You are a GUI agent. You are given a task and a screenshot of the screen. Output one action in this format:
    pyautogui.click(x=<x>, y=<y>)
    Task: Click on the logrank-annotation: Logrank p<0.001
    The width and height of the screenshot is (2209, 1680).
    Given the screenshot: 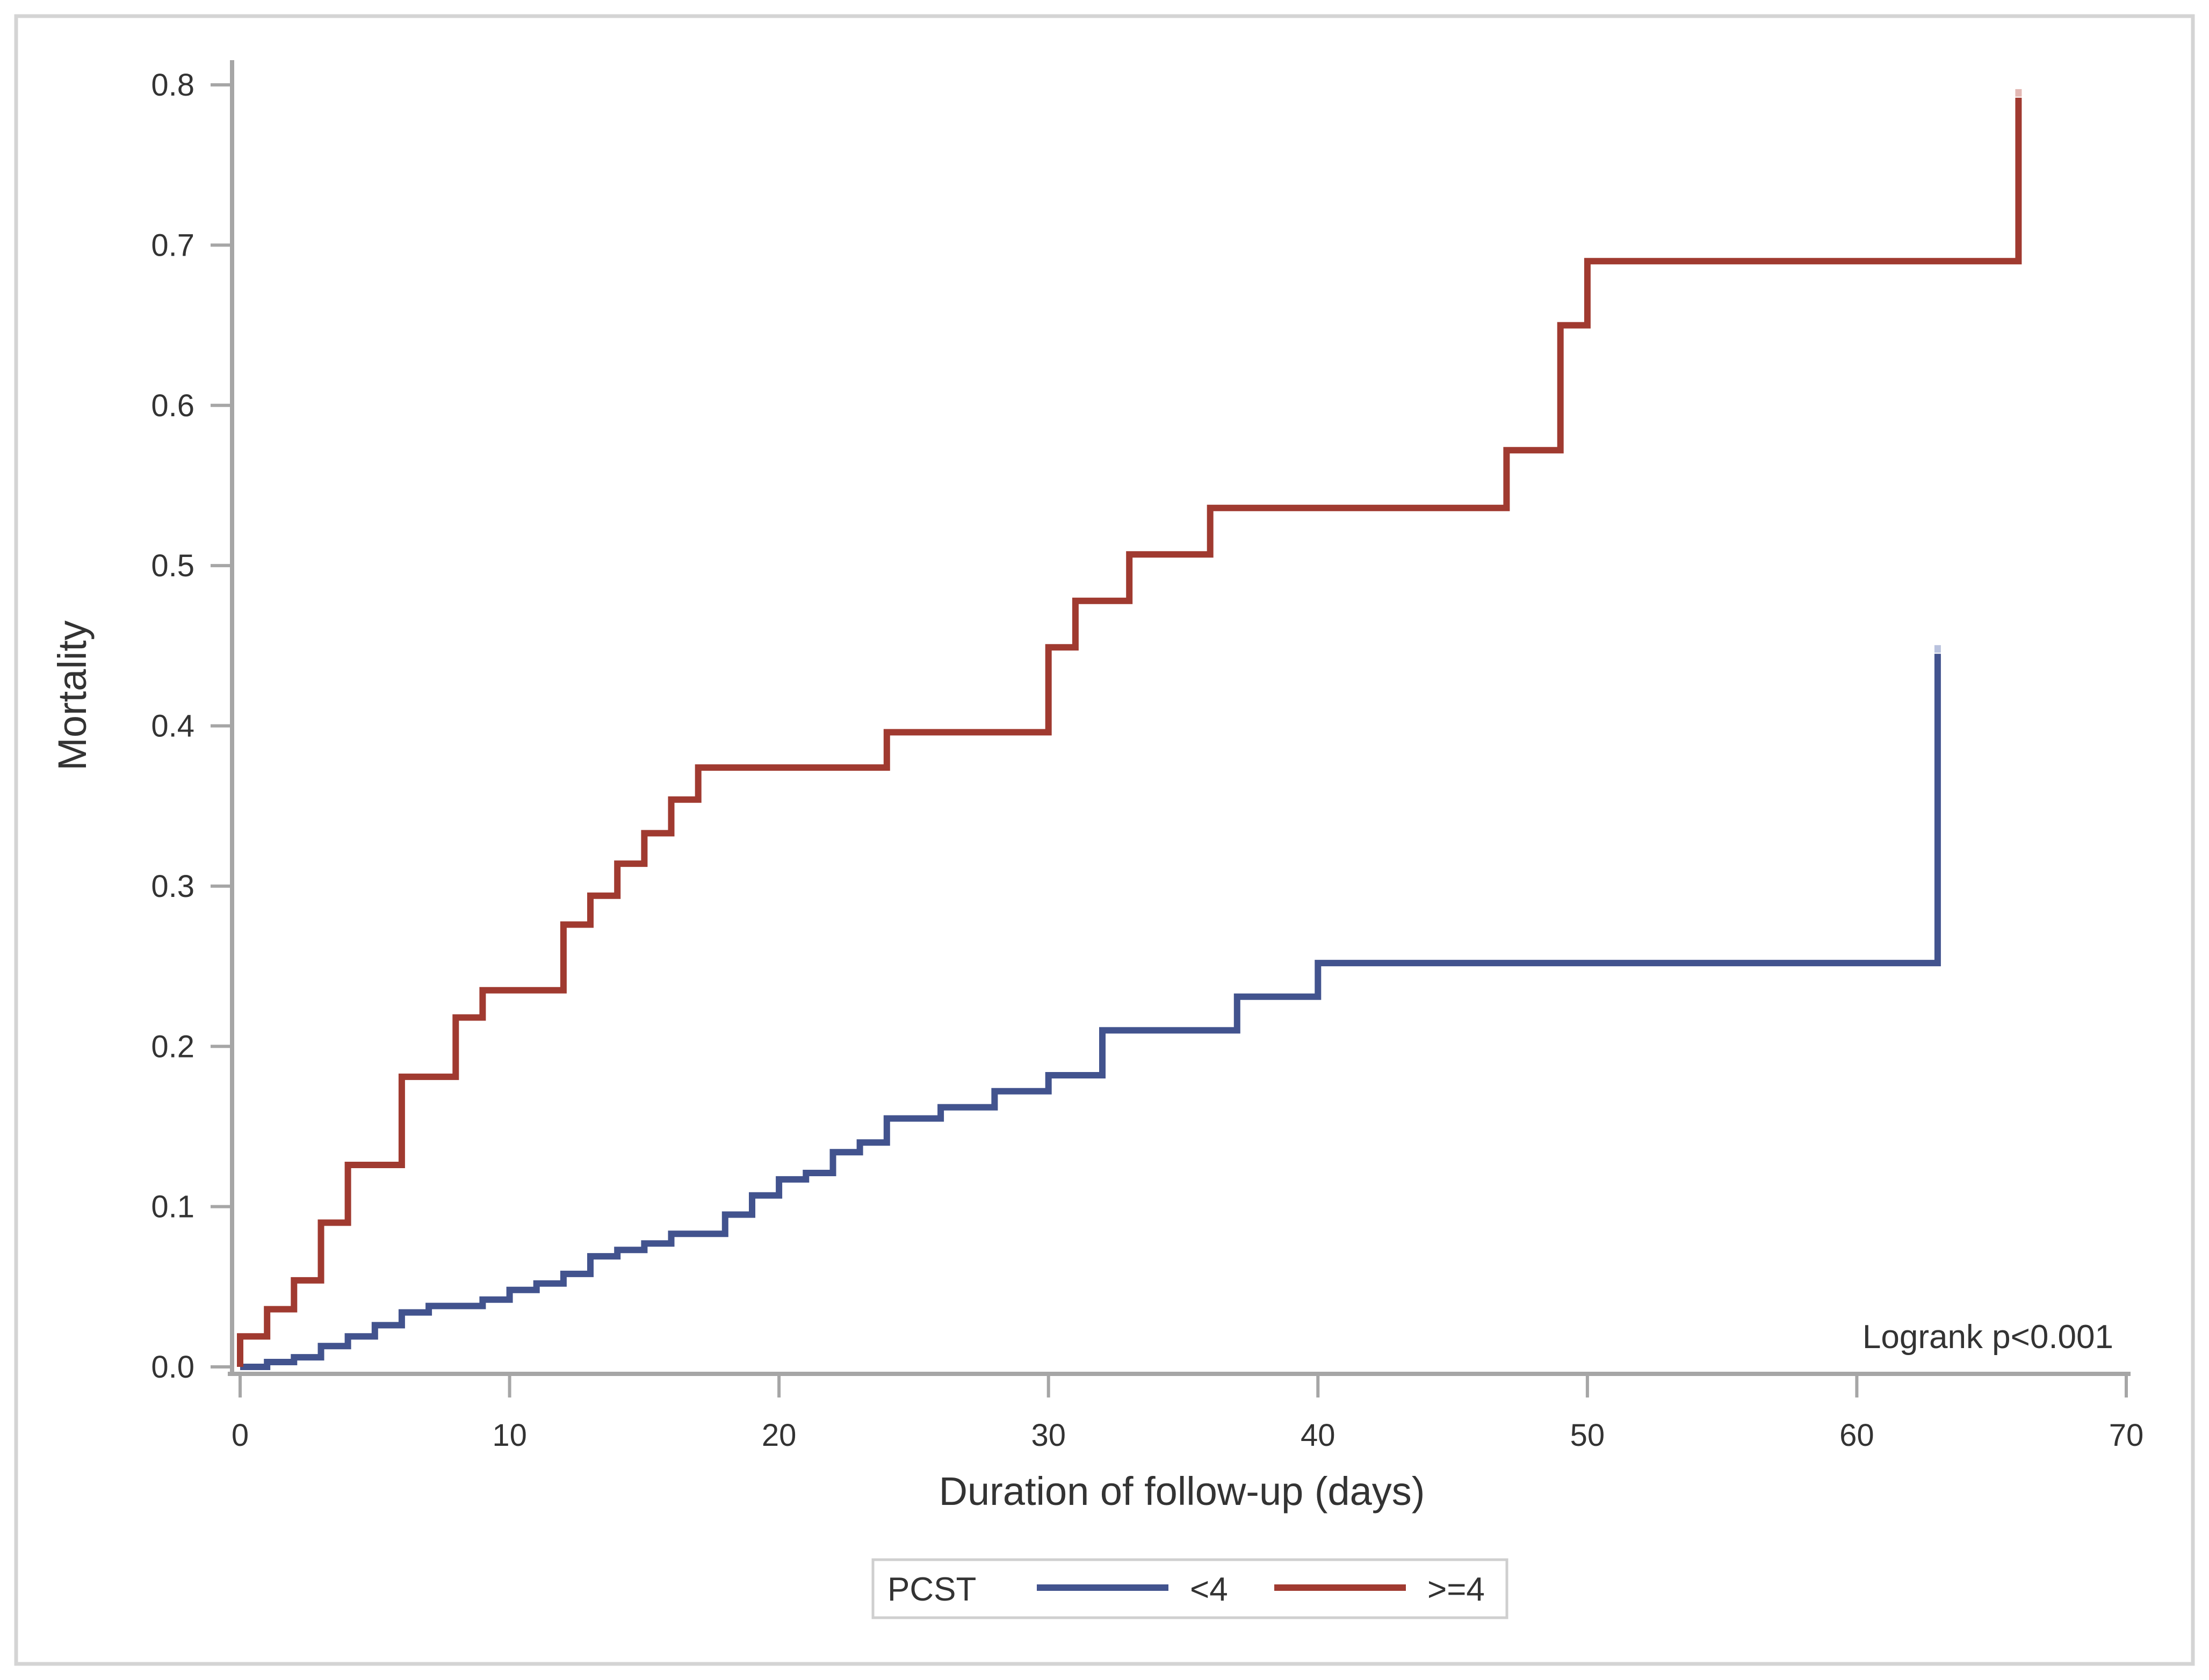 What is the action you would take?
    pyautogui.click(x=1988, y=1338)
    